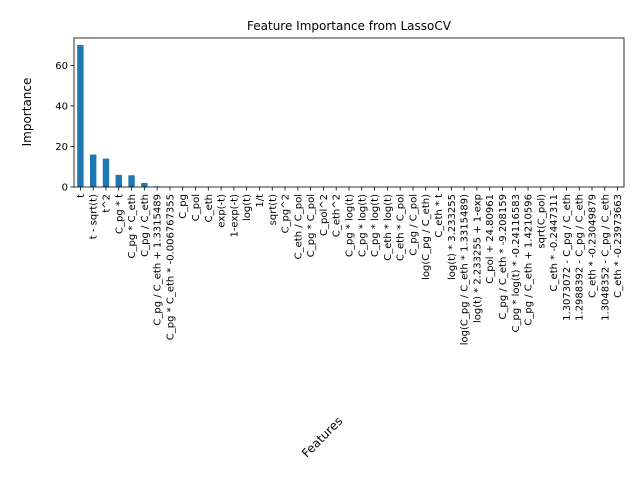 The width and height of the screenshot is (640, 480). I want to click on x-tick-label: C_pg * C_pol, so click(311, 225).